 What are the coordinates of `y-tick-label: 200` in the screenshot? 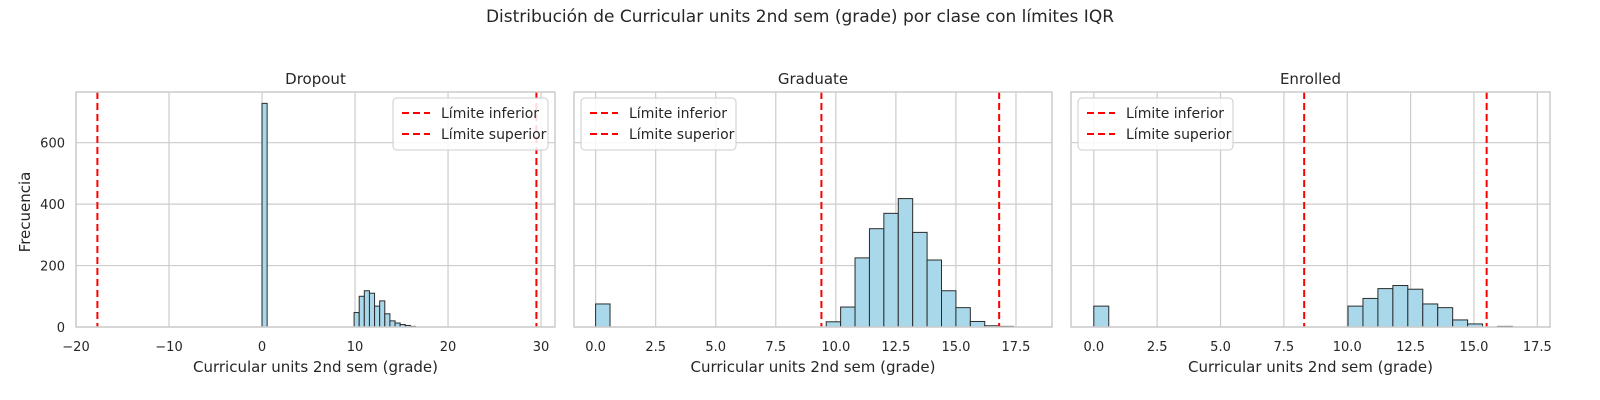 It's located at (52, 267).